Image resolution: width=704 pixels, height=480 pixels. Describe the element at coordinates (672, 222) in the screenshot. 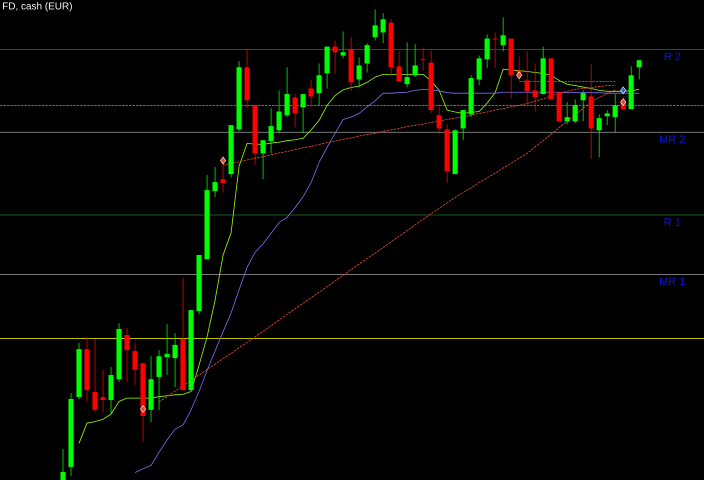

I see `ref-line-label: R 1` at that location.